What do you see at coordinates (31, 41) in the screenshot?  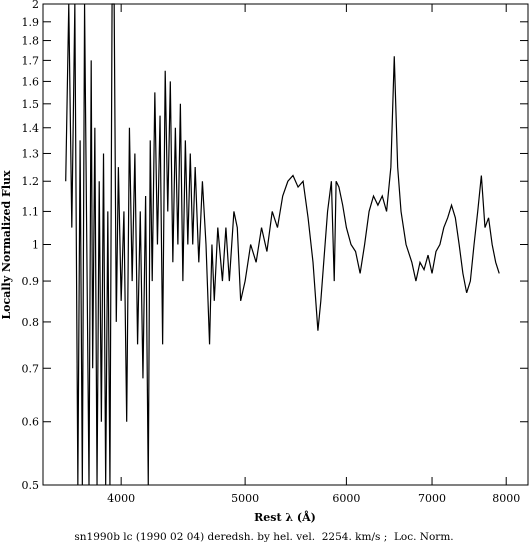 I see `y-tick-label: 1.8` at bounding box center [31, 41].